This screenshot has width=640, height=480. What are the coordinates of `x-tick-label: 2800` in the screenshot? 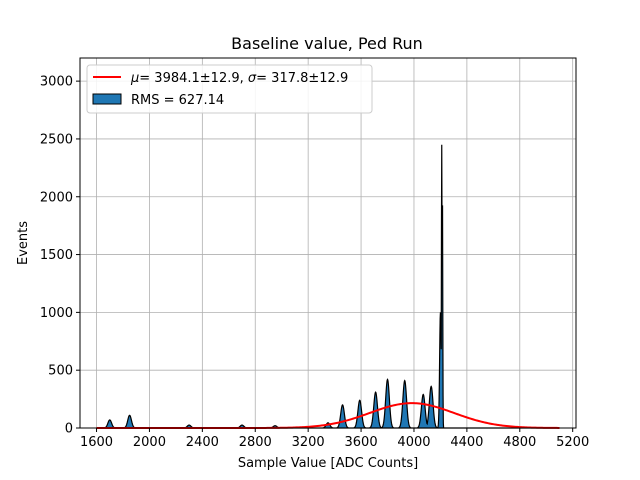 It's located at (255, 442).